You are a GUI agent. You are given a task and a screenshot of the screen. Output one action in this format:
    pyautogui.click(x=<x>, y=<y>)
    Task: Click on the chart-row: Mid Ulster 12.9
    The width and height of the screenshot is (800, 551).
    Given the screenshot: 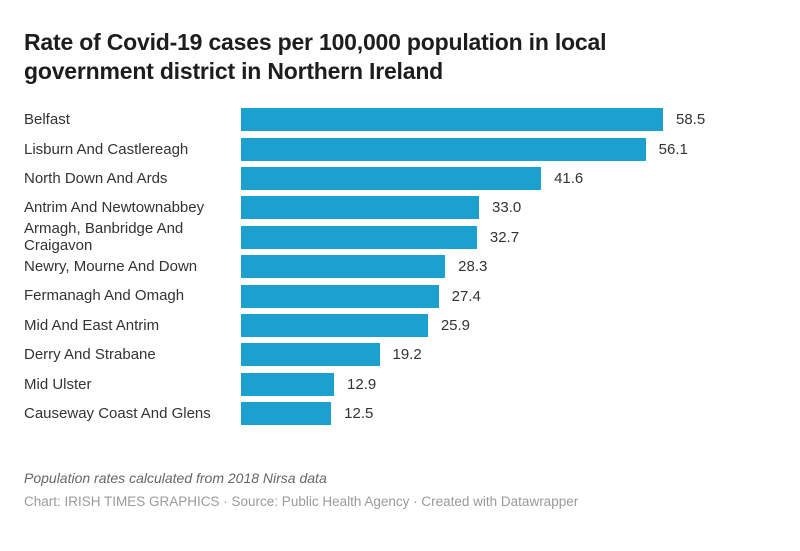 What is the action you would take?
    pyautogui.click(x=400, y=384)
    